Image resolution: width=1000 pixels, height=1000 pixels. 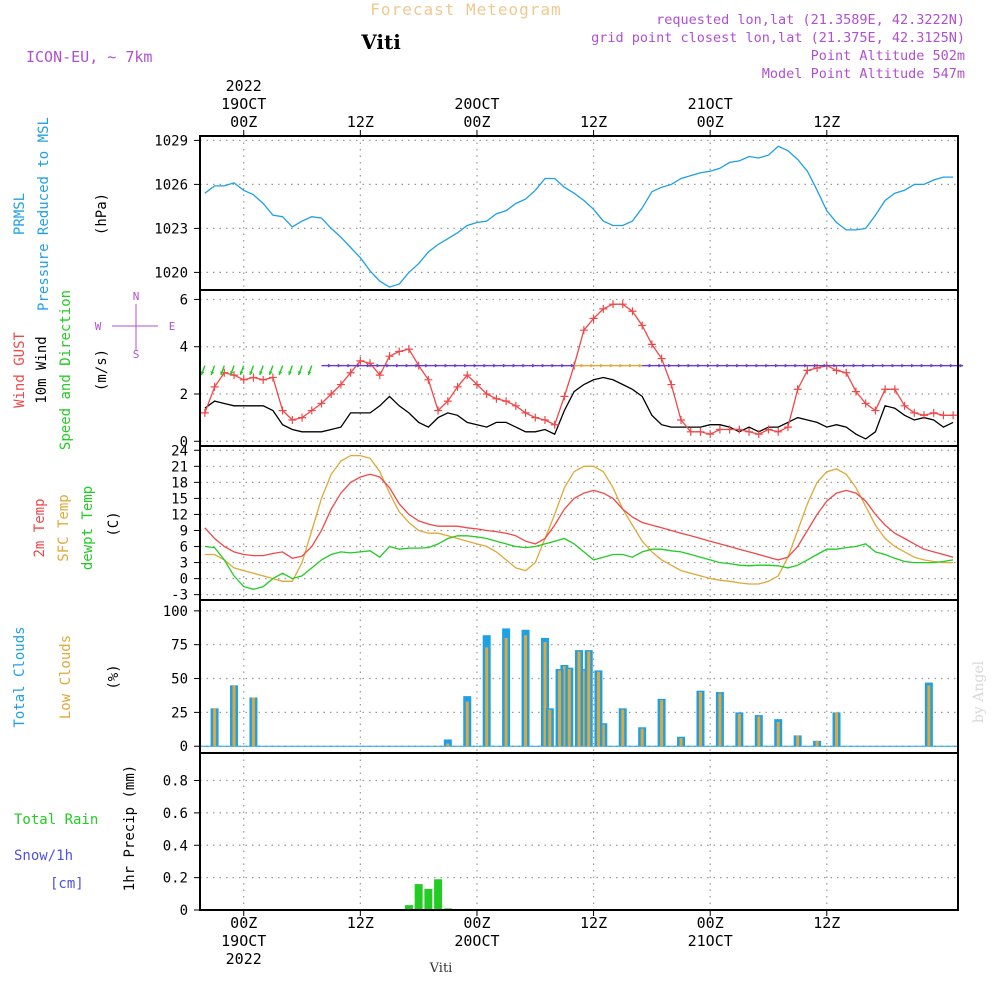 What do you see at coordinates (476, 923) in the screenshot?
I see `bottom-tick-label: 00Z` at bounding box center [476, 923].